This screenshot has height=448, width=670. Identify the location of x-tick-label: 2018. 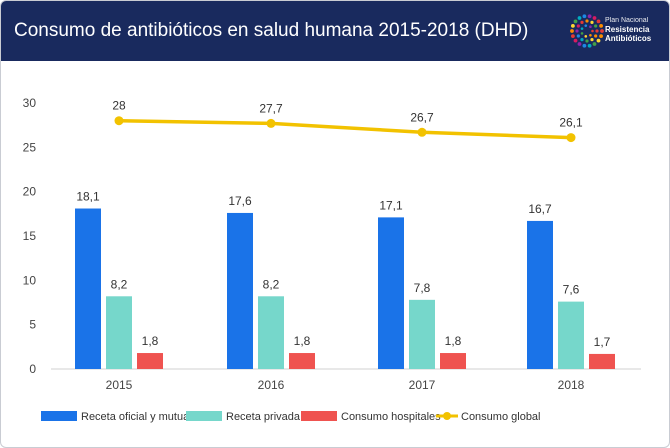
(571, 385).